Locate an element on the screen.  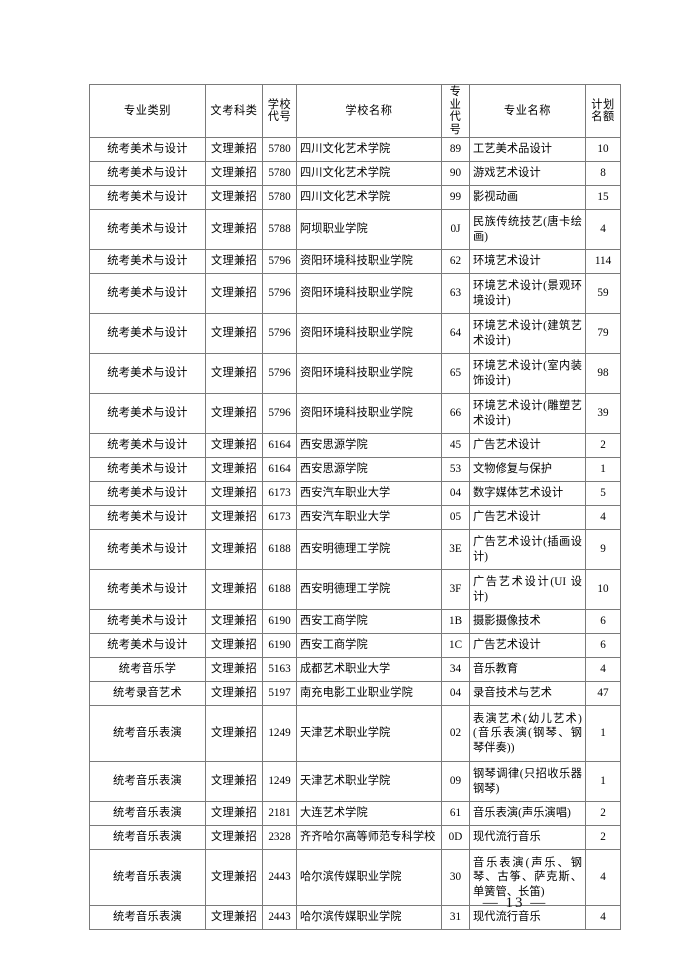
cell-major-name: 影视动画 is located at coordinates (527, 198).